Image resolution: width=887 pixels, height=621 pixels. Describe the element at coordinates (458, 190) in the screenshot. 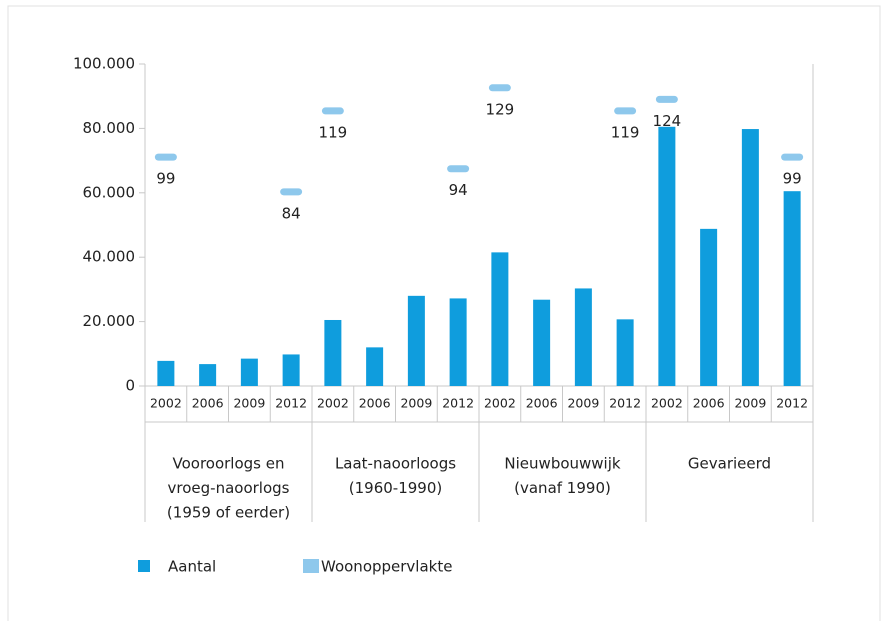

I see `data-label: 94` at that location.